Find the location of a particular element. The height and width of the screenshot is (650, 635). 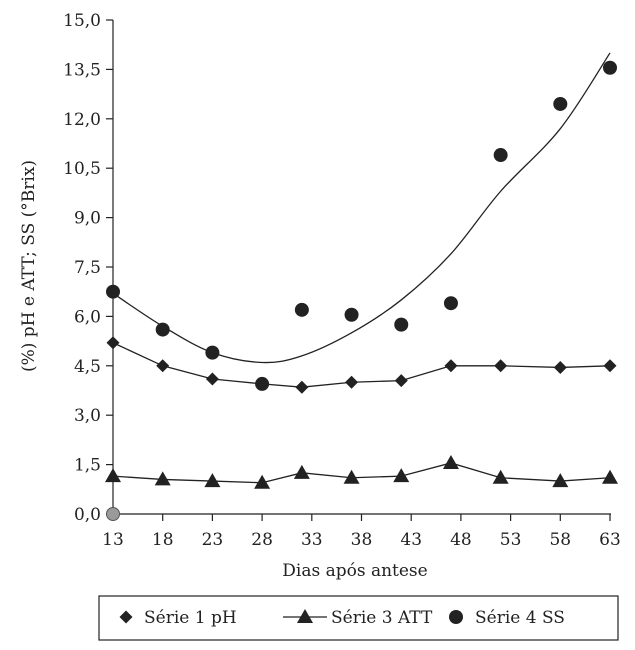

legend-item: Série 4 SS is located at coordinates (507, 618).